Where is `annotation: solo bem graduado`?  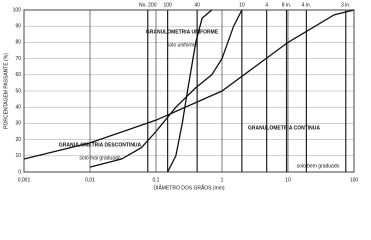
annotation: solo bem graduado is located at coordinates (318, 166).